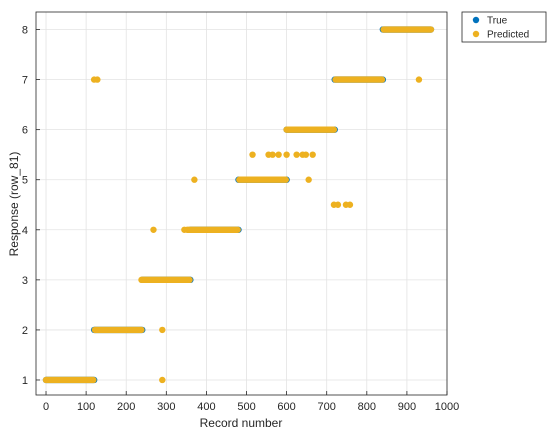 This screenshot has height=434, width=550. What do you see at coordinates (476, 20) in the screenshot?
I see `legend-marker-true` at bounding box center [476, 20].